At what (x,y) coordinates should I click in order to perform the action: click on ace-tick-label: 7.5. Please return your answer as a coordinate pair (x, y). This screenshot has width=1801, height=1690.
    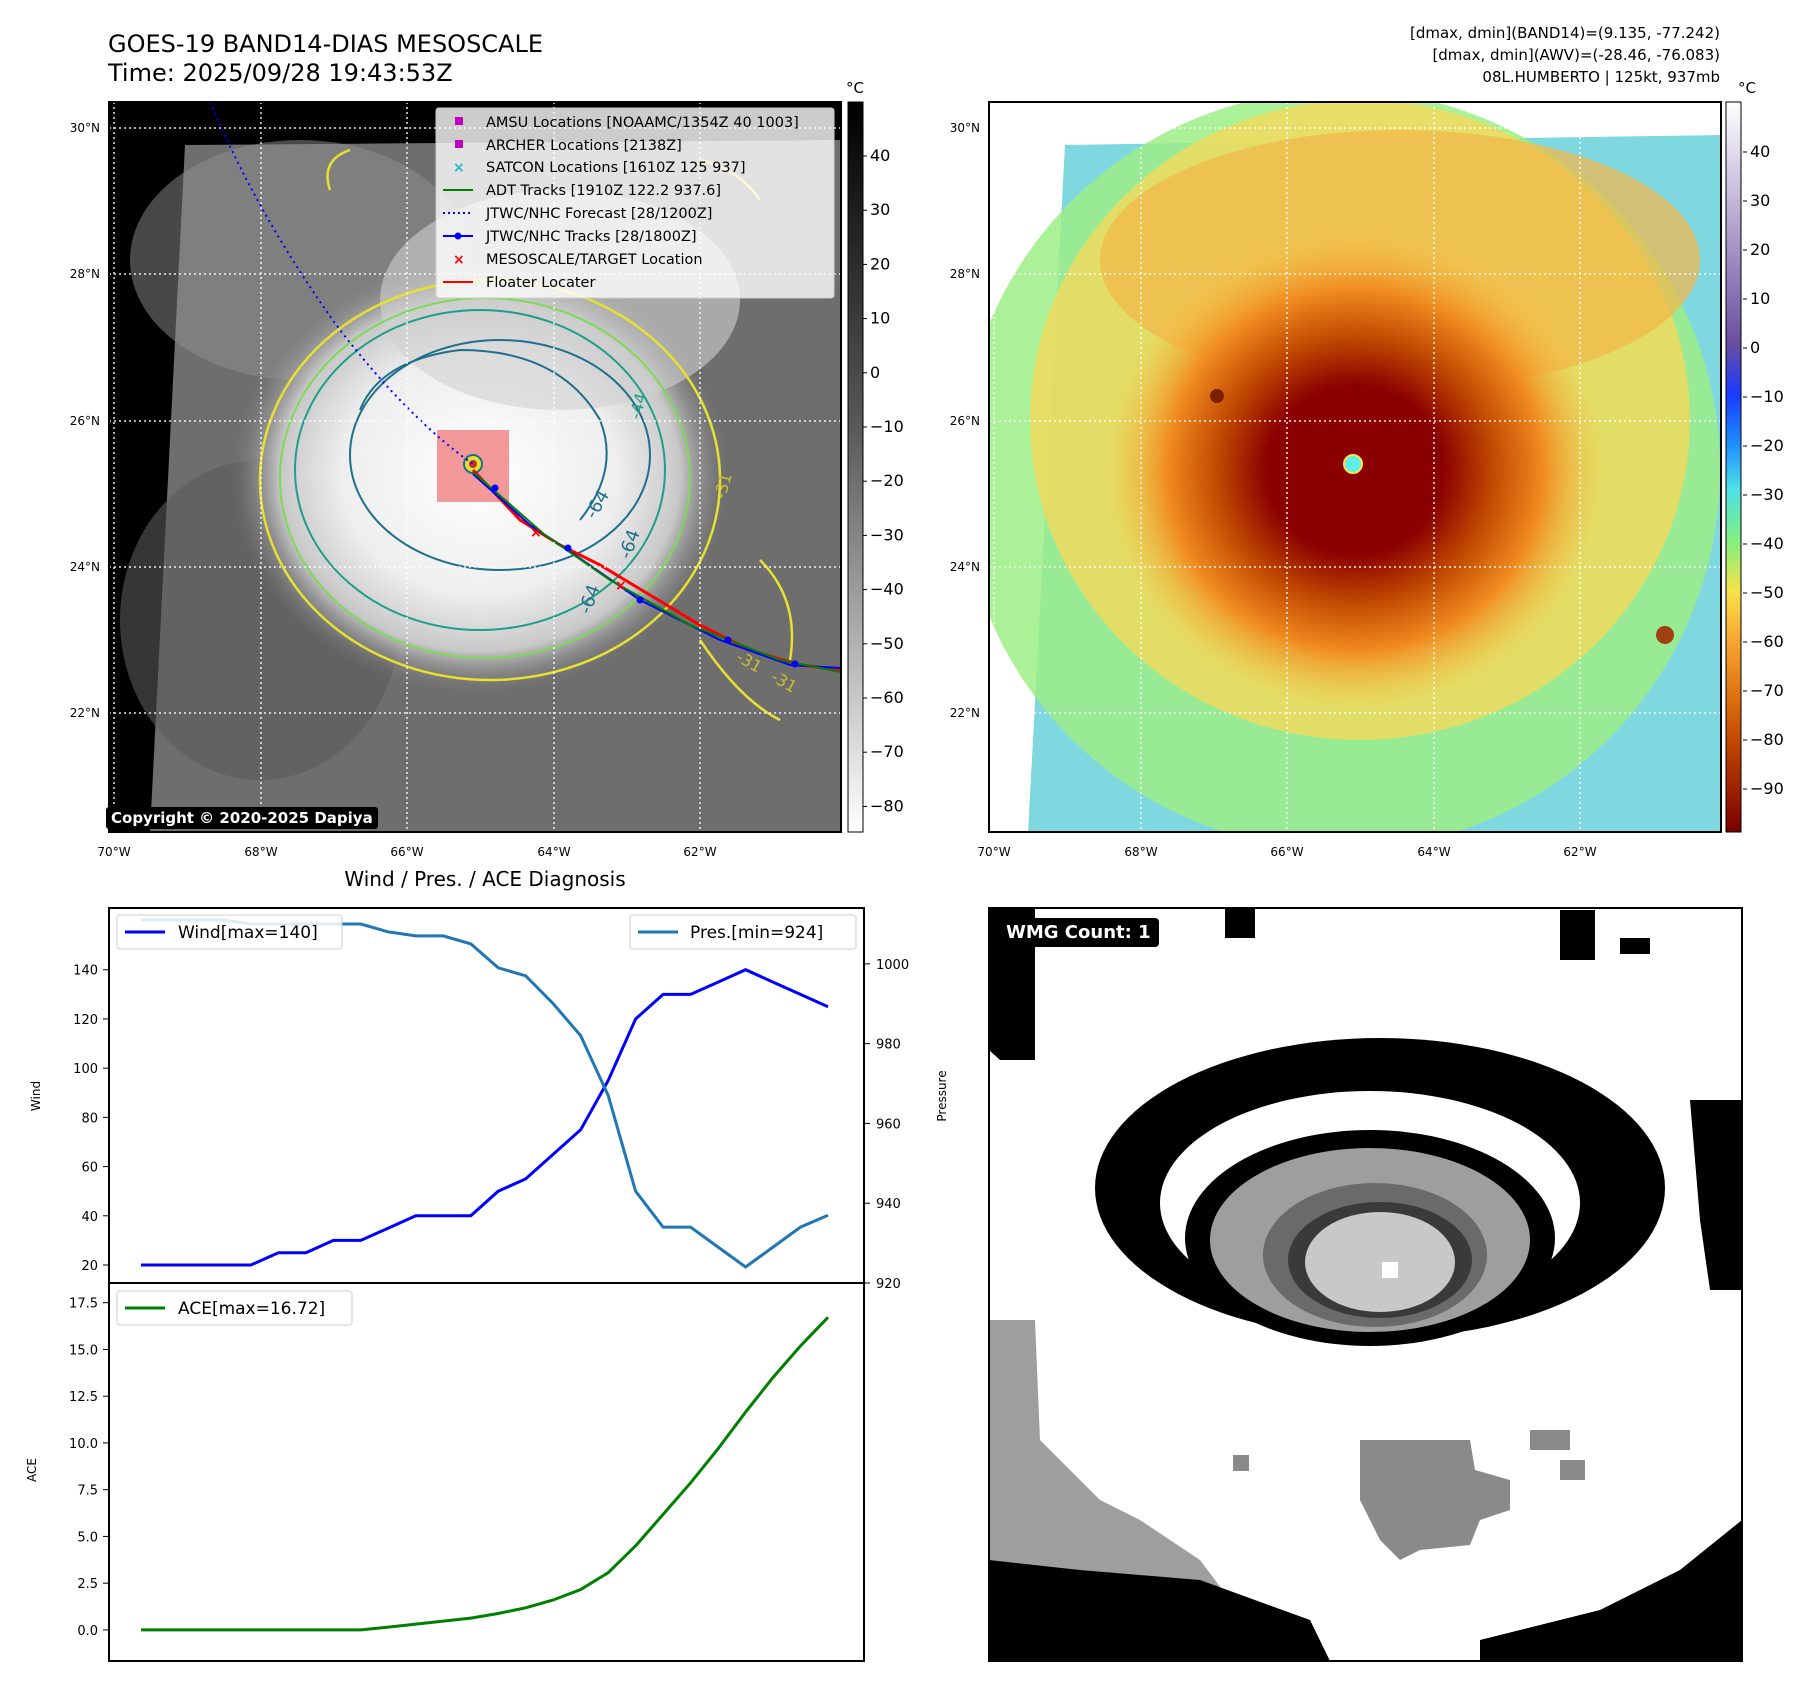
    Looking at the image, I should click on (87, 1491).